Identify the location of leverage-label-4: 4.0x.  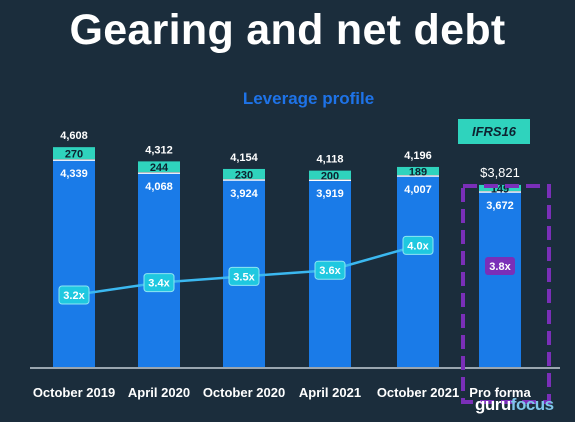
(418, 246).